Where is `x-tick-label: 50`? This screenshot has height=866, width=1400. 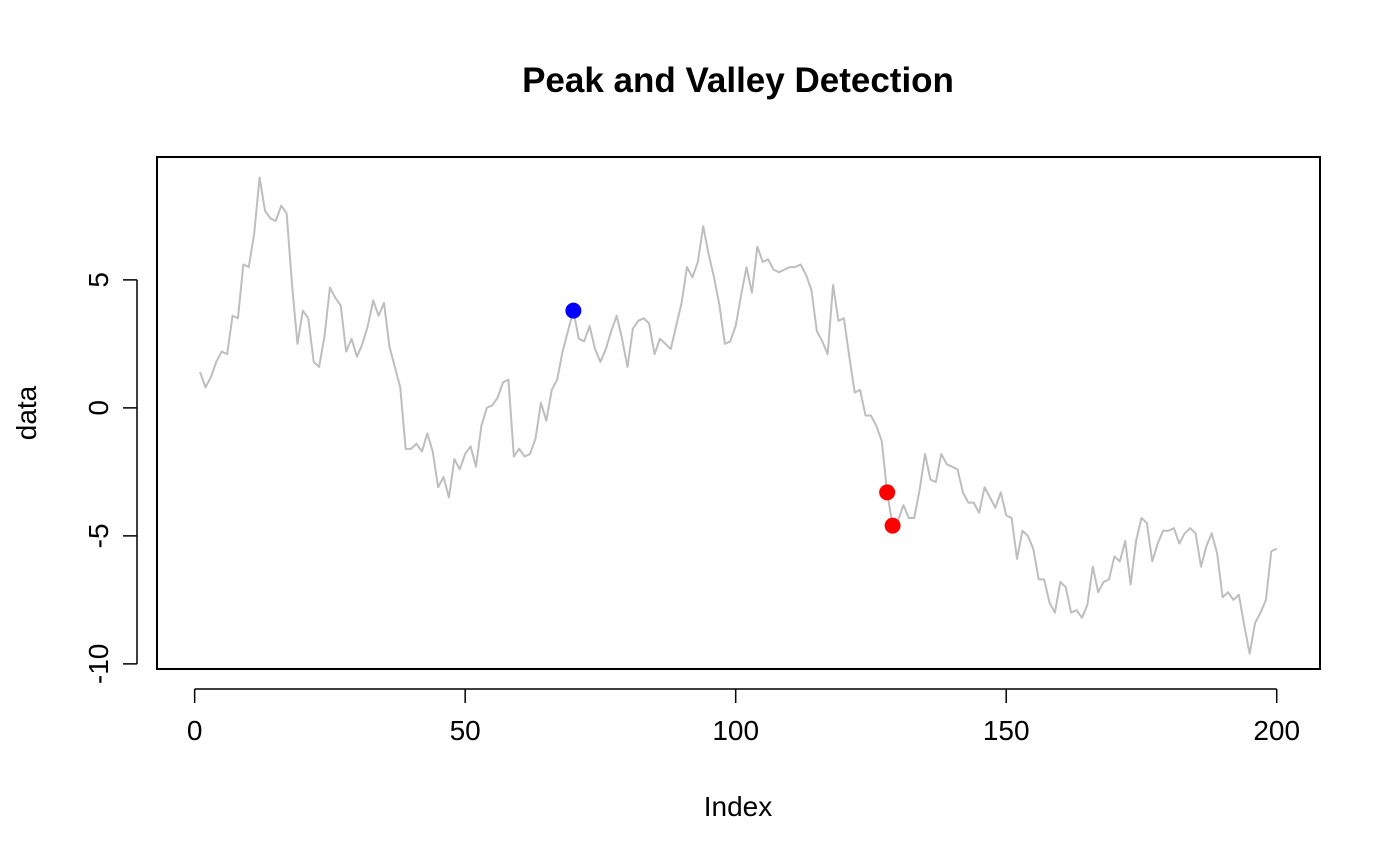
x-tick-label: 50 is located at coordinates (465, 730).